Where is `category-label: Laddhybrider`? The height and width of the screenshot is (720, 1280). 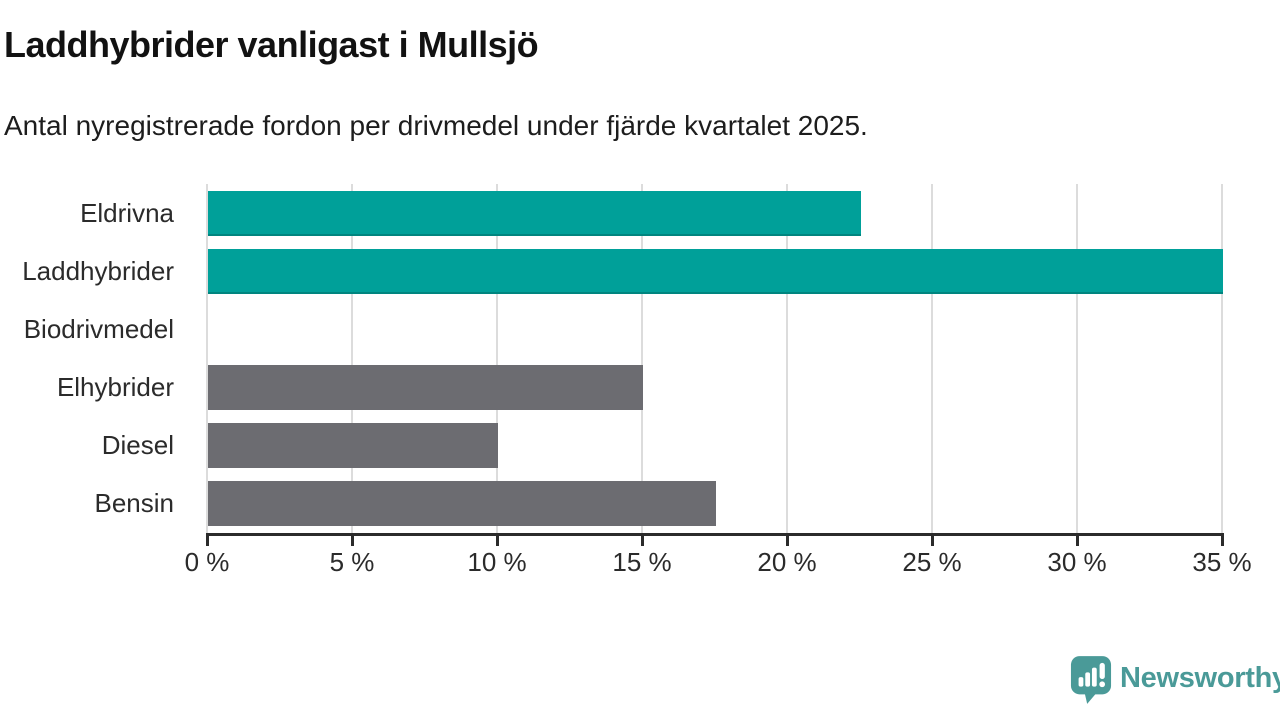
category-label: Laddhybrider is located at coordinates (98, 270).